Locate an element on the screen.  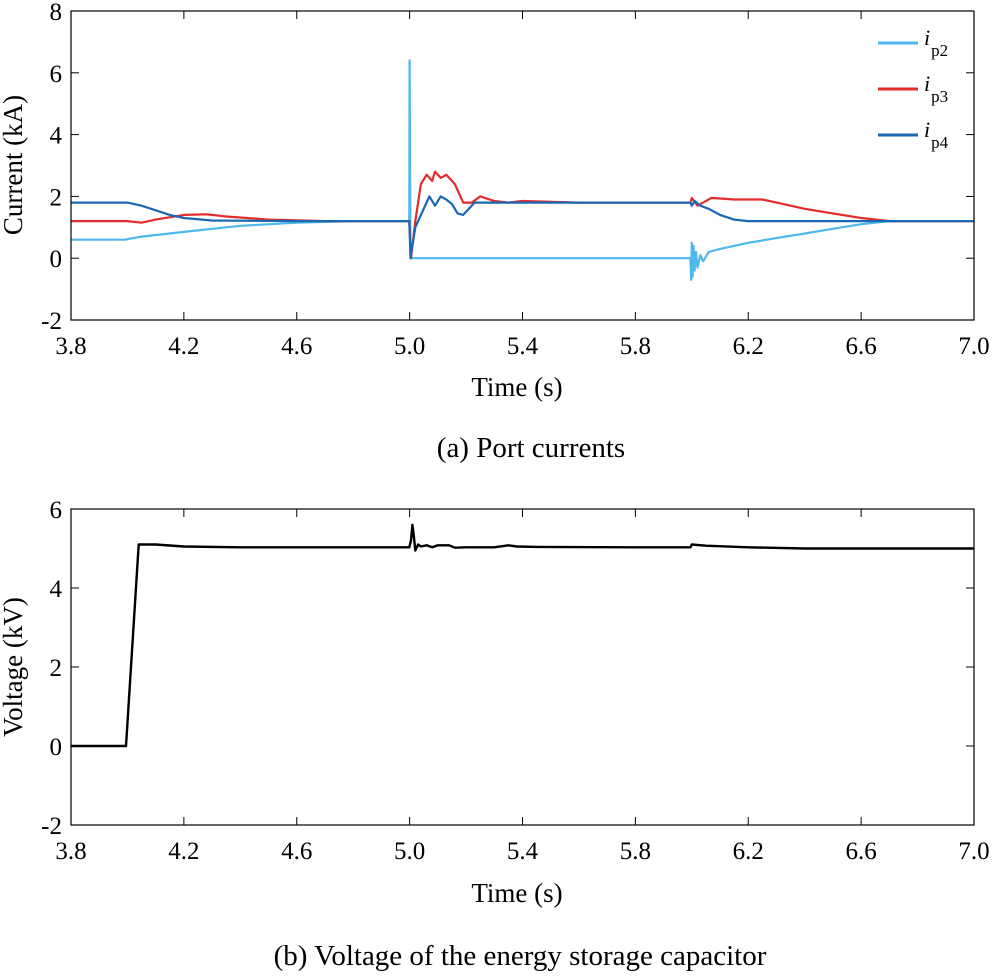
series-line-p4 is located at coordinates (522, 227).